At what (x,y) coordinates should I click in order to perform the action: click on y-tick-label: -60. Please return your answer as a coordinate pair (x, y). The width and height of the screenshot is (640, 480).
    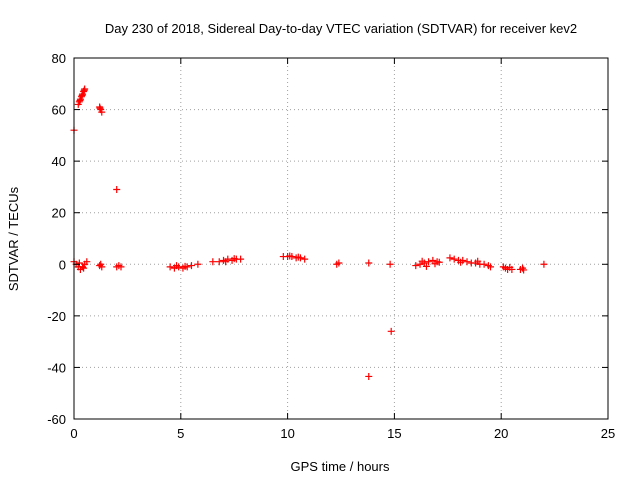
    Looking at the image, I should click on (56, 419).